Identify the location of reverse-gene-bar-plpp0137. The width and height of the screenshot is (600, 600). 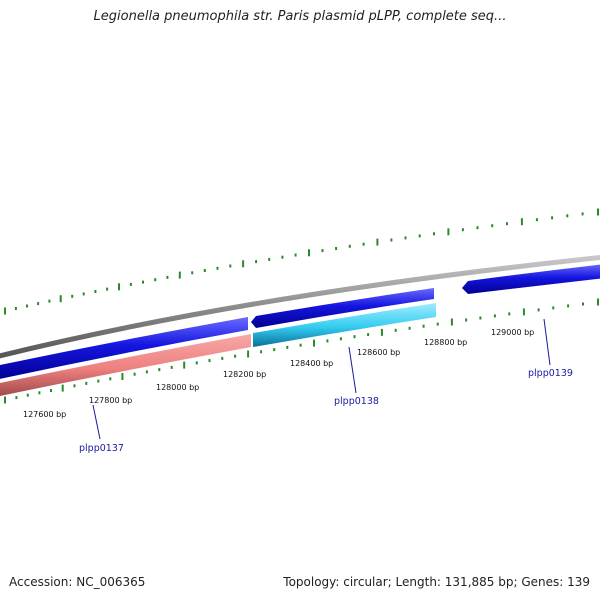
(125, 365).